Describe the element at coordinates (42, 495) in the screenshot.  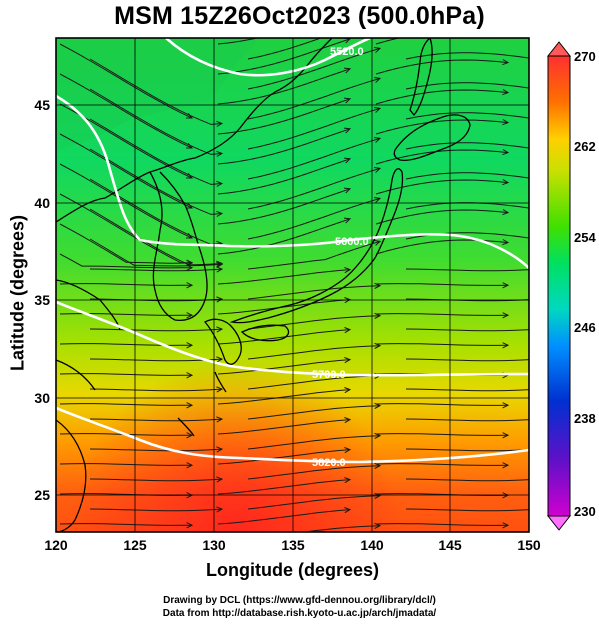
I see `y-tick-label: 25` at that location.